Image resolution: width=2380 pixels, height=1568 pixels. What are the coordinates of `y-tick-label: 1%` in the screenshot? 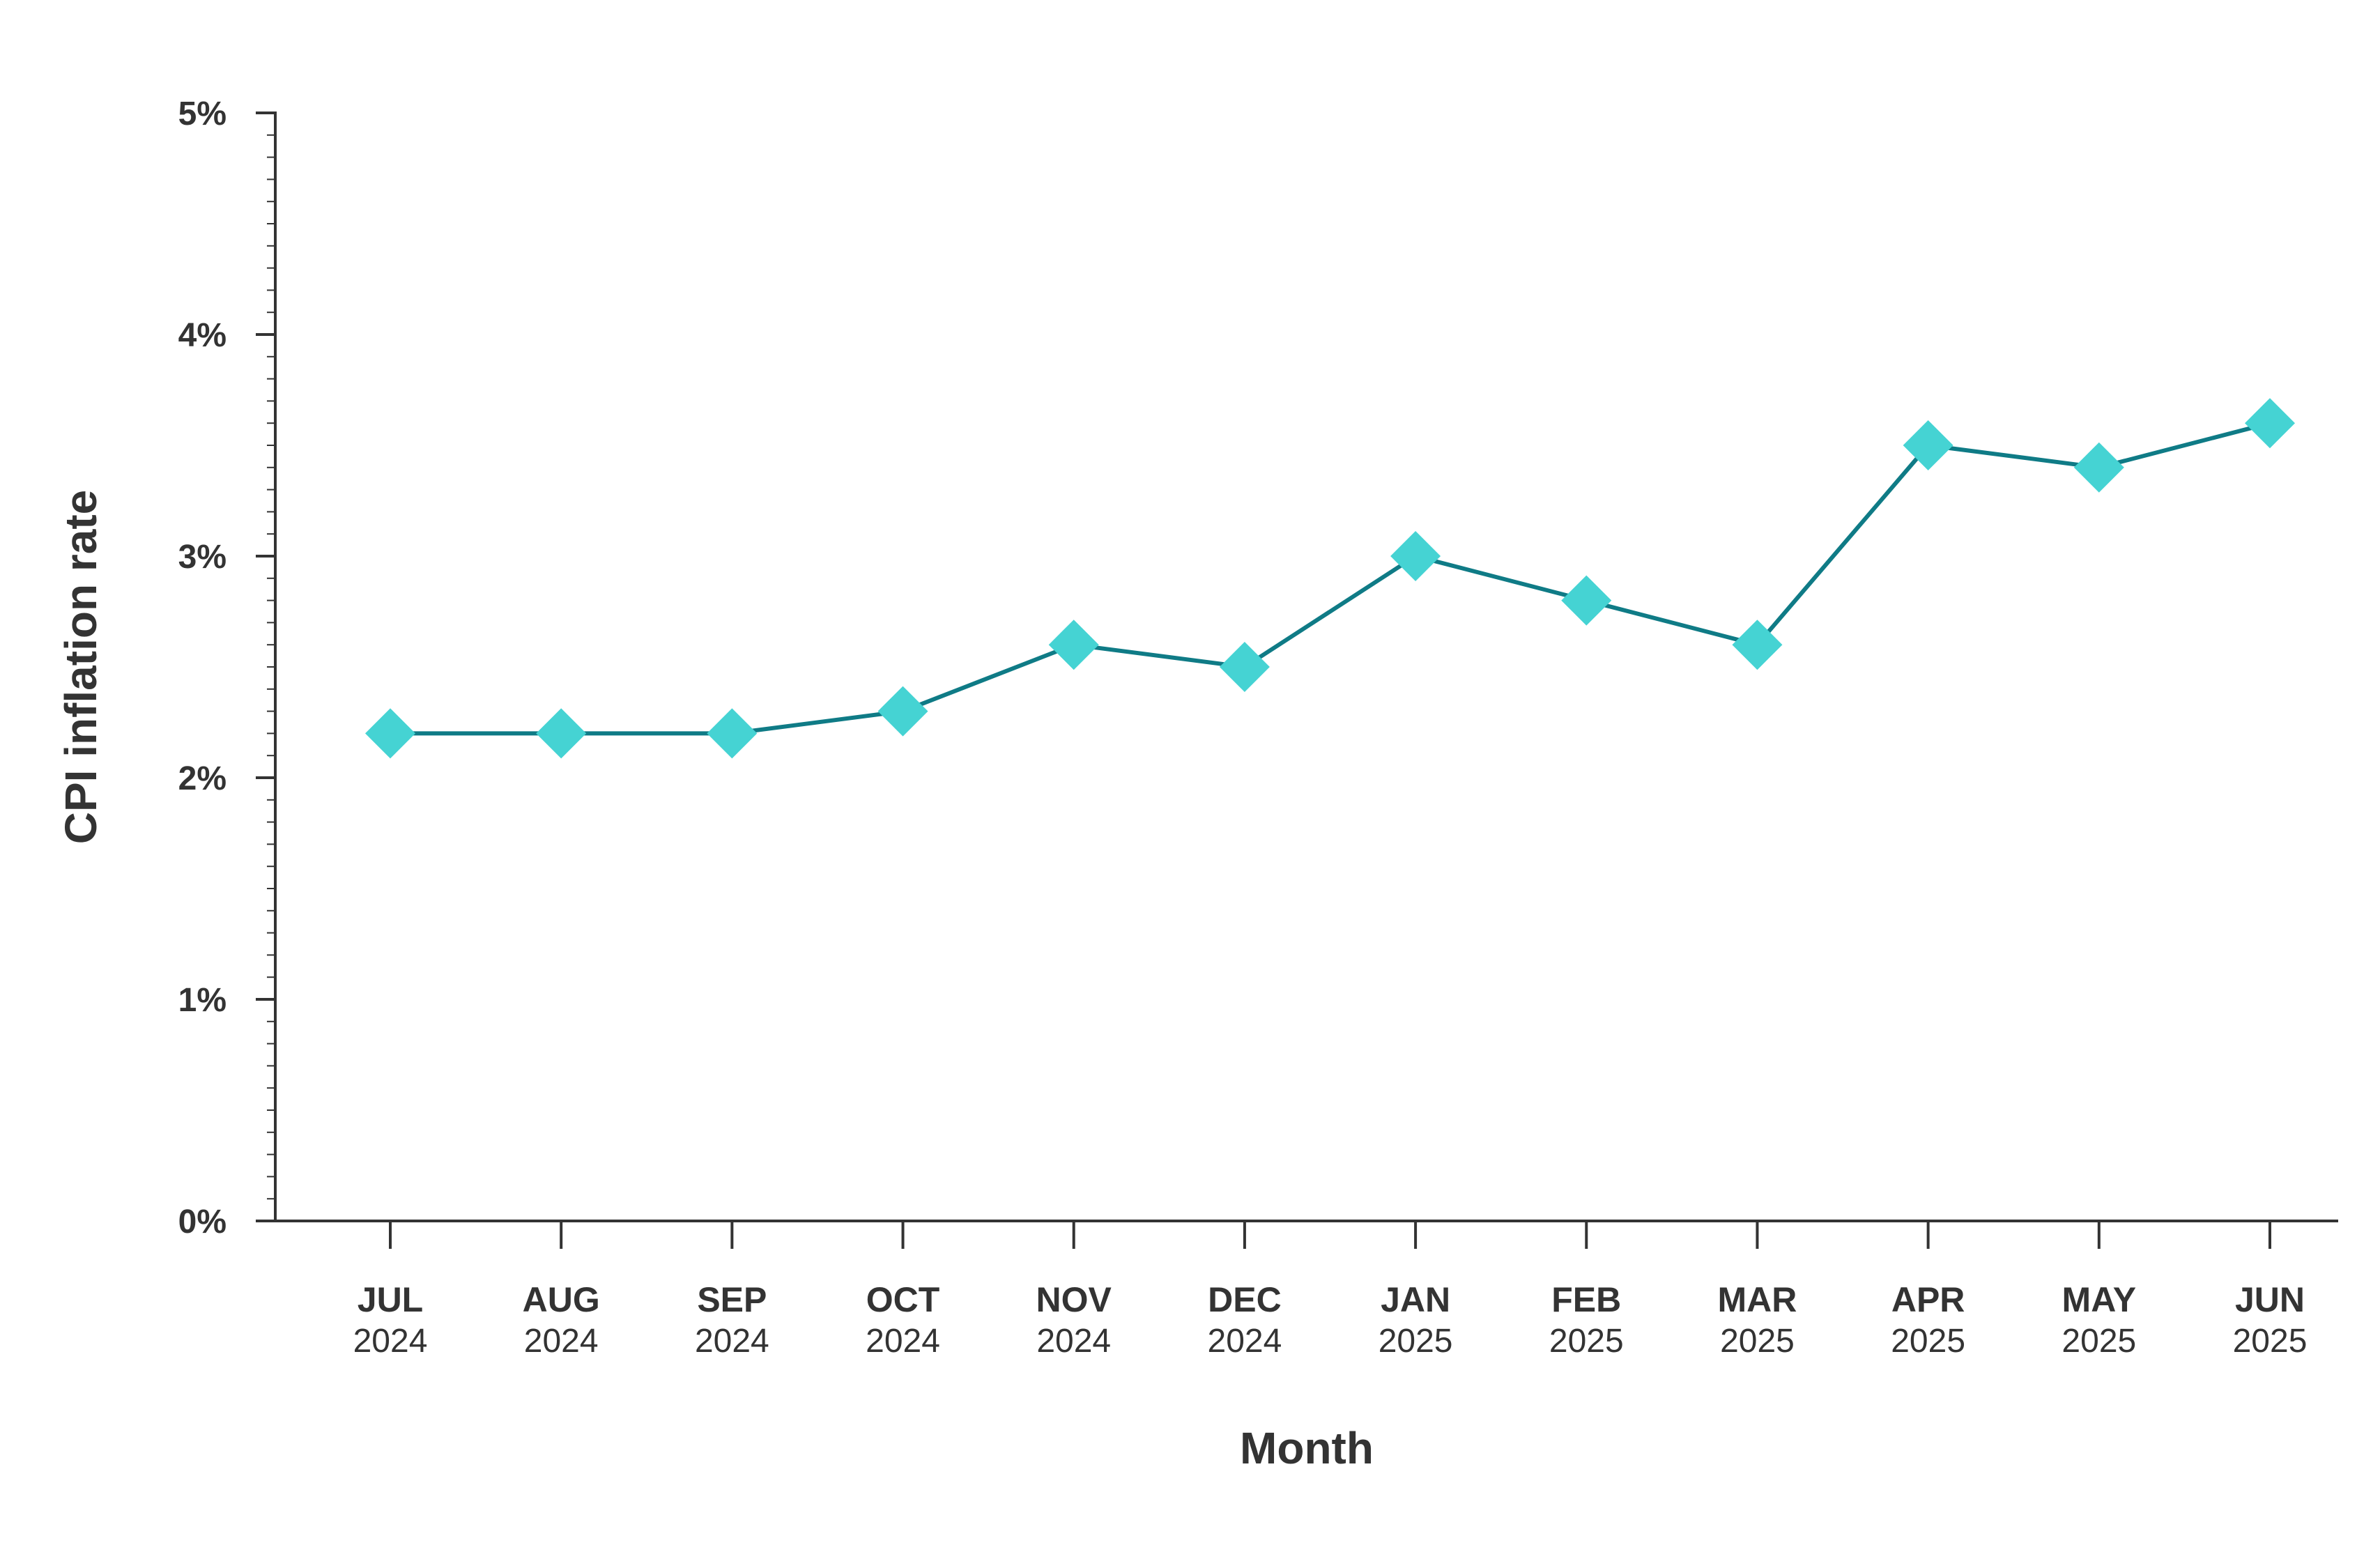 It's located at (202, 1000).